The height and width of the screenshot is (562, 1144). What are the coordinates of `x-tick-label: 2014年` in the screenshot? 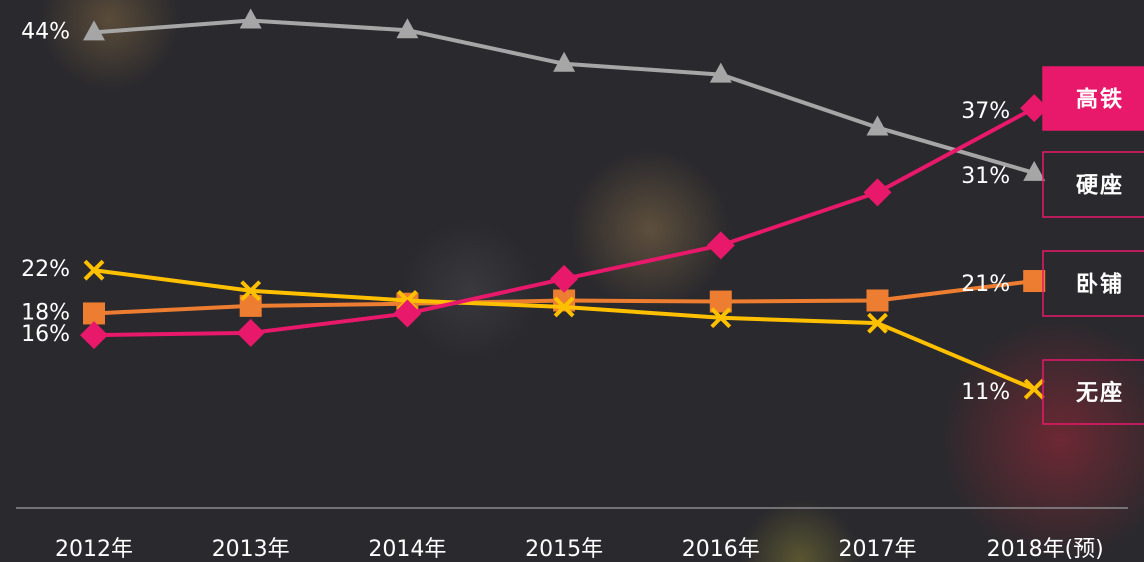 It's located at (407, 549).